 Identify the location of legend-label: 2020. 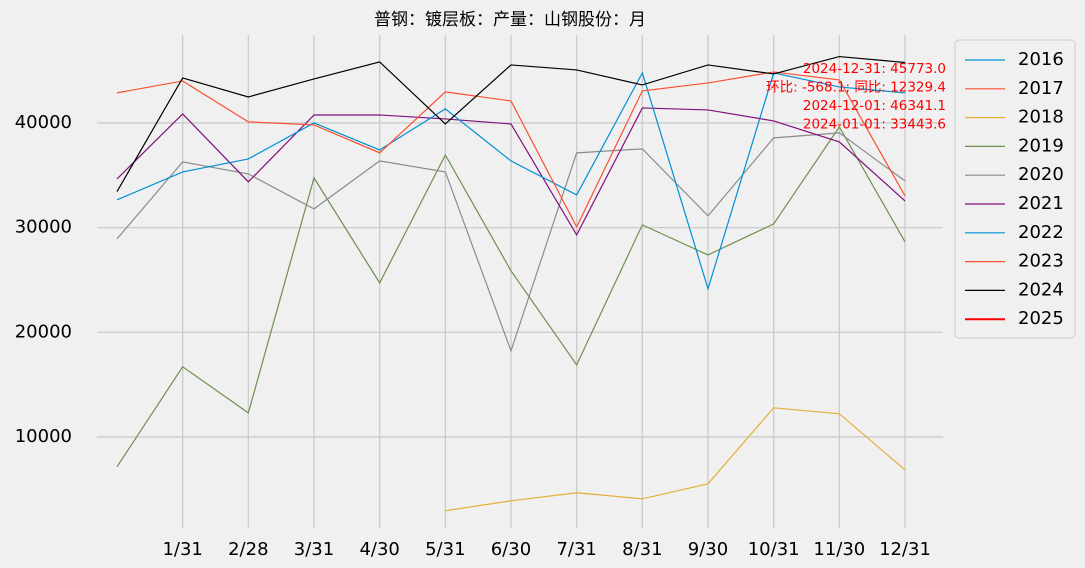
(1041, 174).